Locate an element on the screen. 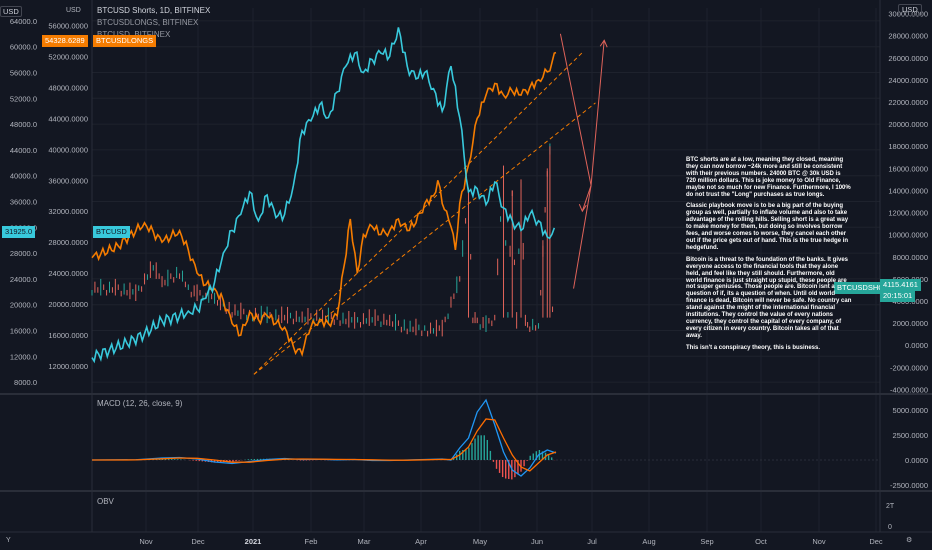  left-a-tick: 24000.0 is located at coordinates (23, 279).